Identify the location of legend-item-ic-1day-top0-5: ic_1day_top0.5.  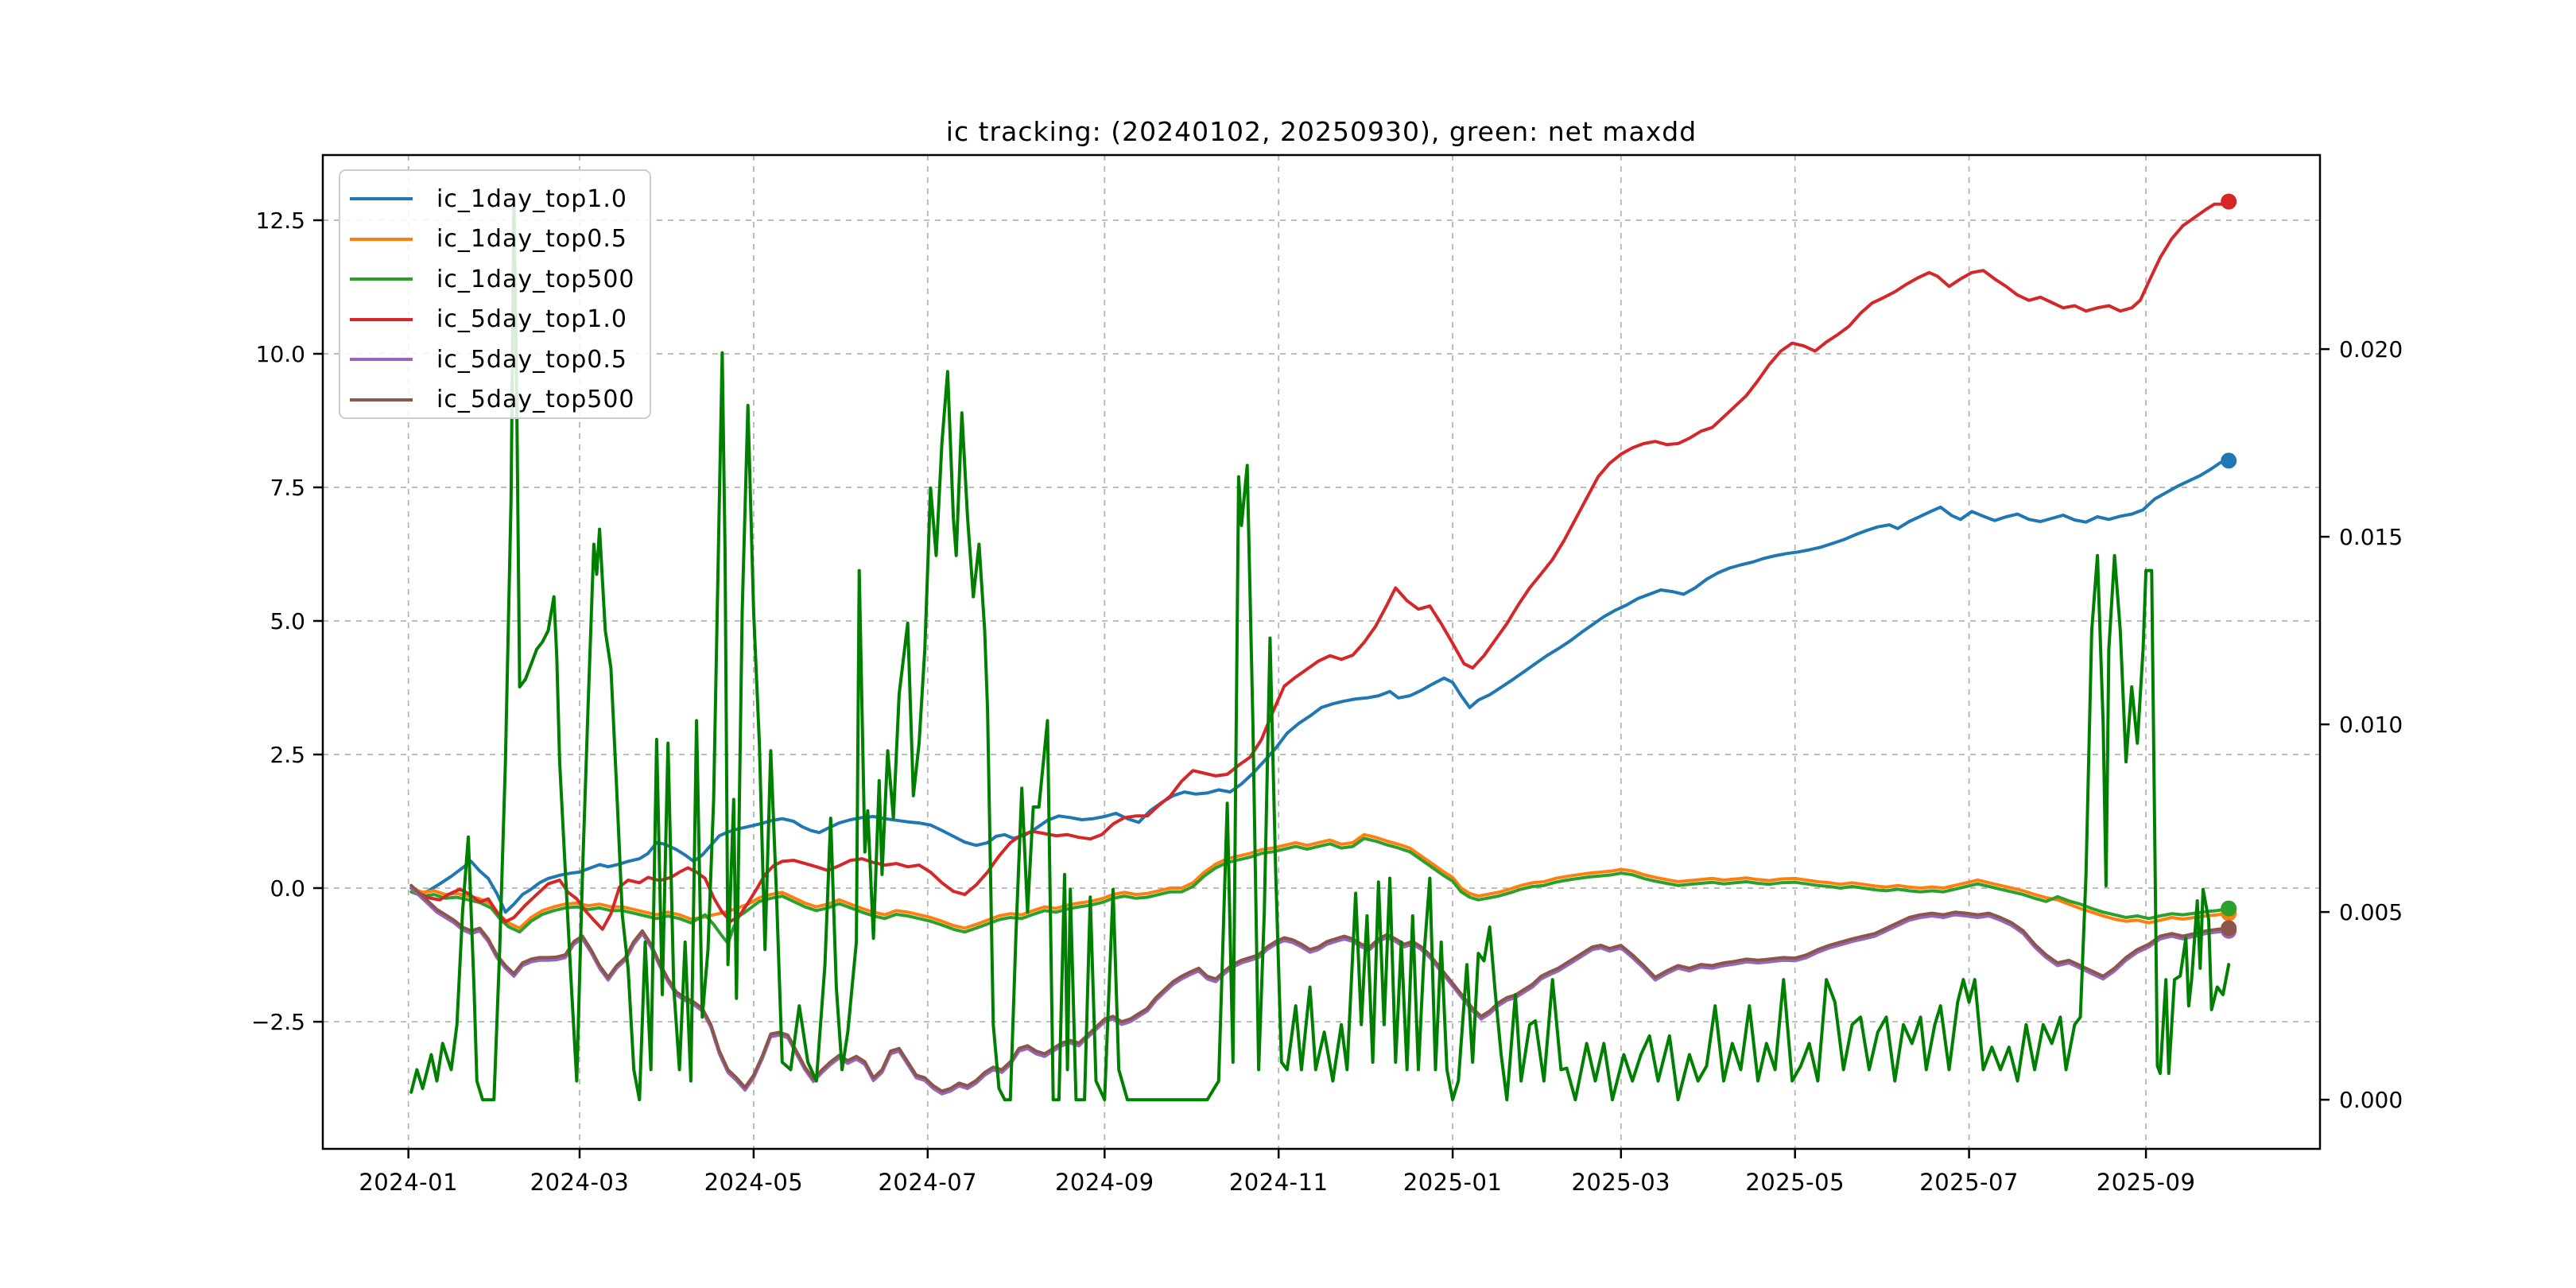
(495, 240).